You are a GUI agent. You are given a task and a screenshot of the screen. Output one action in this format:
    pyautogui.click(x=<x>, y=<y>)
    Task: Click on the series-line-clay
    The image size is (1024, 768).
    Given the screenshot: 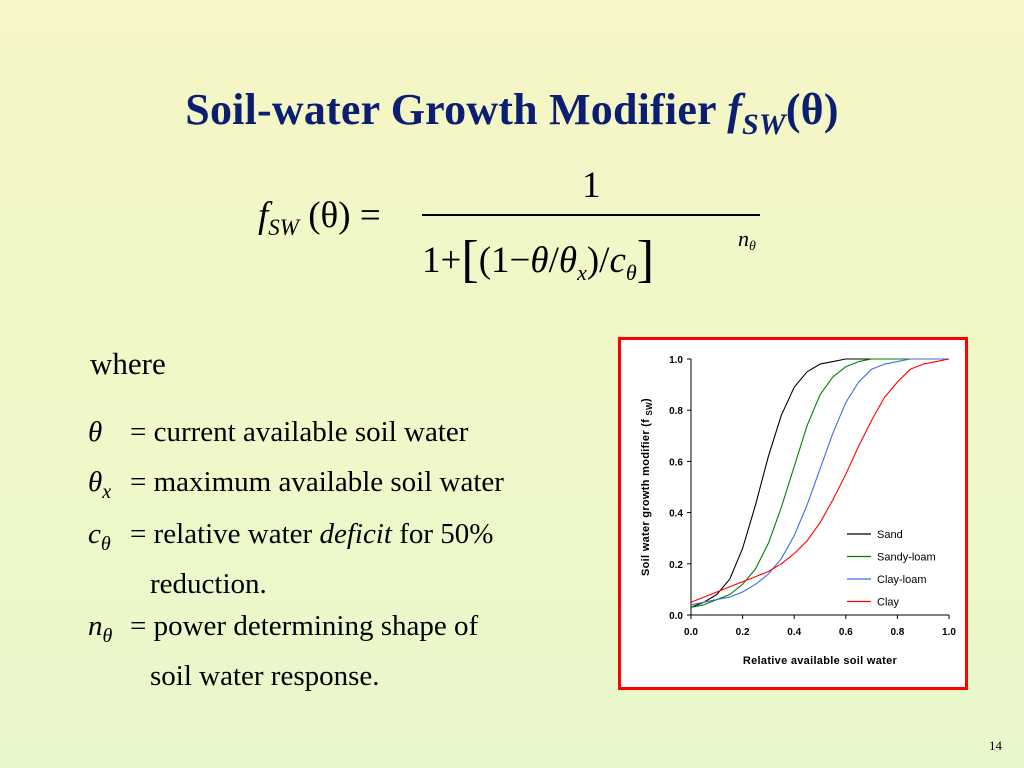 What is the action you would take?
    pyautogui.click(x=820, y=480)
    